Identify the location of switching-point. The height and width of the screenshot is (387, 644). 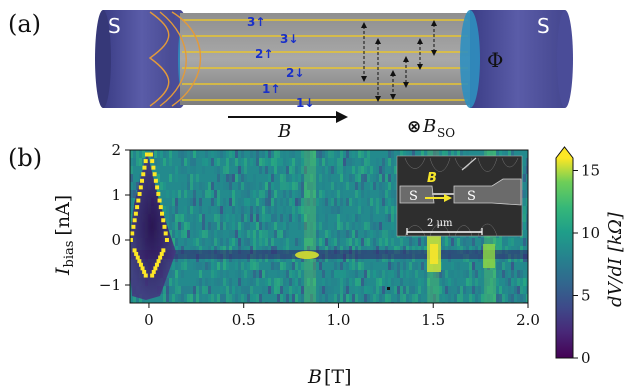
(160, 207).